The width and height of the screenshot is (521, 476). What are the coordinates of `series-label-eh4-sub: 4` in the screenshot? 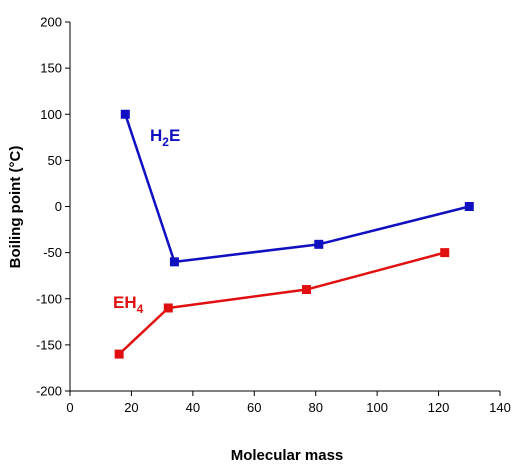 It's located at (140, 309).